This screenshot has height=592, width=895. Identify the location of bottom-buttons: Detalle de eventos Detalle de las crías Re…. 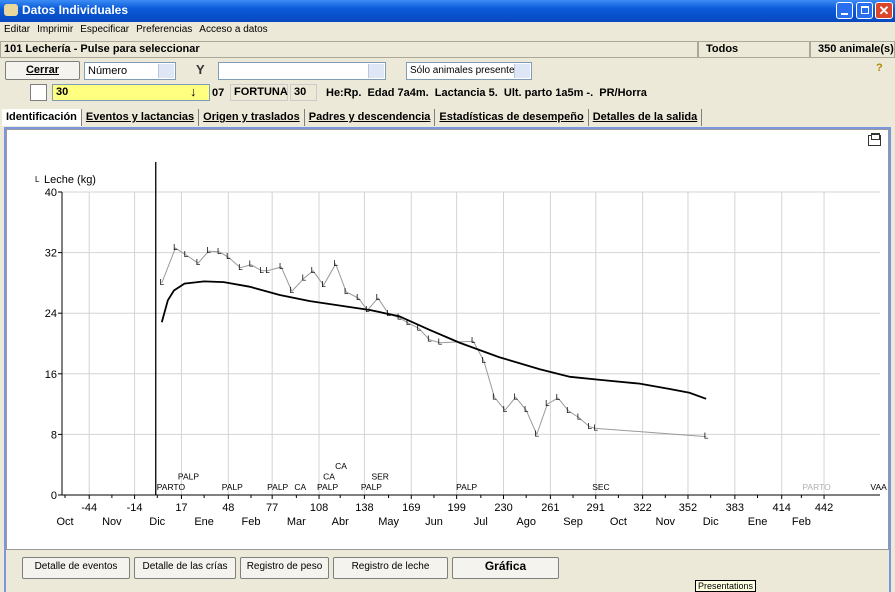
(290, 568).